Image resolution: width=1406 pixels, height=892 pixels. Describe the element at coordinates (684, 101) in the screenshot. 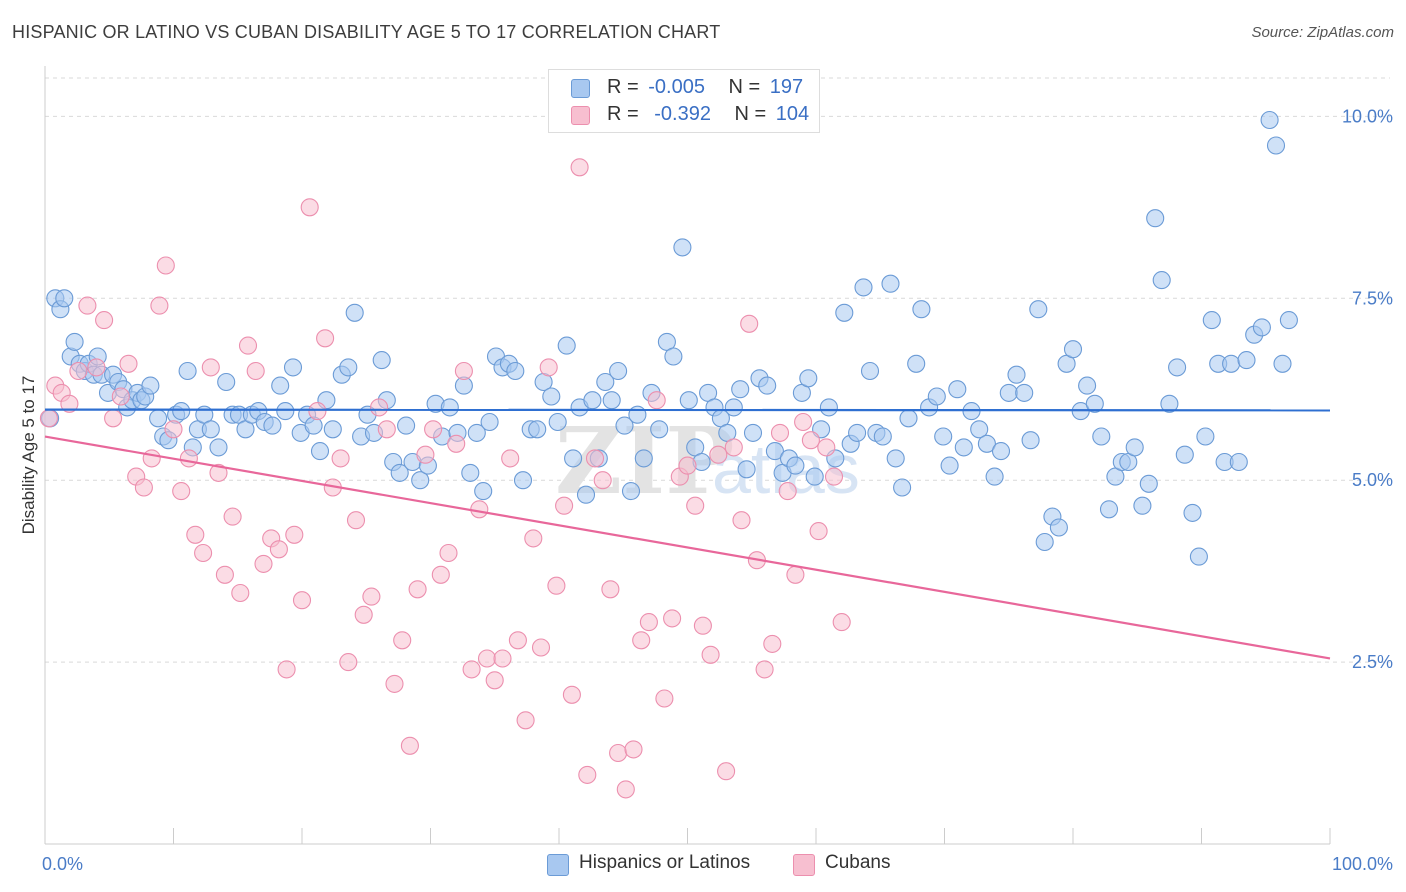

I see `stats-legend: R = -0.005 N = 197 R = -0.392 N = 104` at that location.